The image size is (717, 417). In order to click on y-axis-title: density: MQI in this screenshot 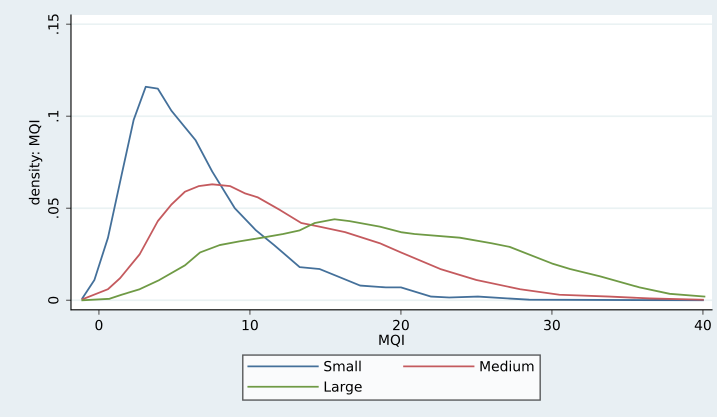, I will do `click(35, 162)`.